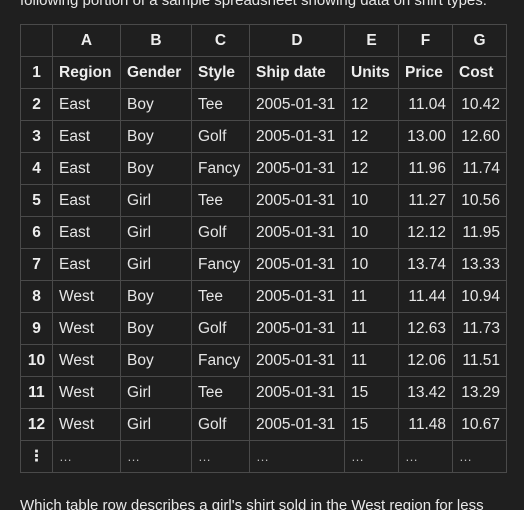  What do you see at coordinates (479, 200) in the screenshot?
I see `cell-cost: 10.56` at bounding box center [479, 200].